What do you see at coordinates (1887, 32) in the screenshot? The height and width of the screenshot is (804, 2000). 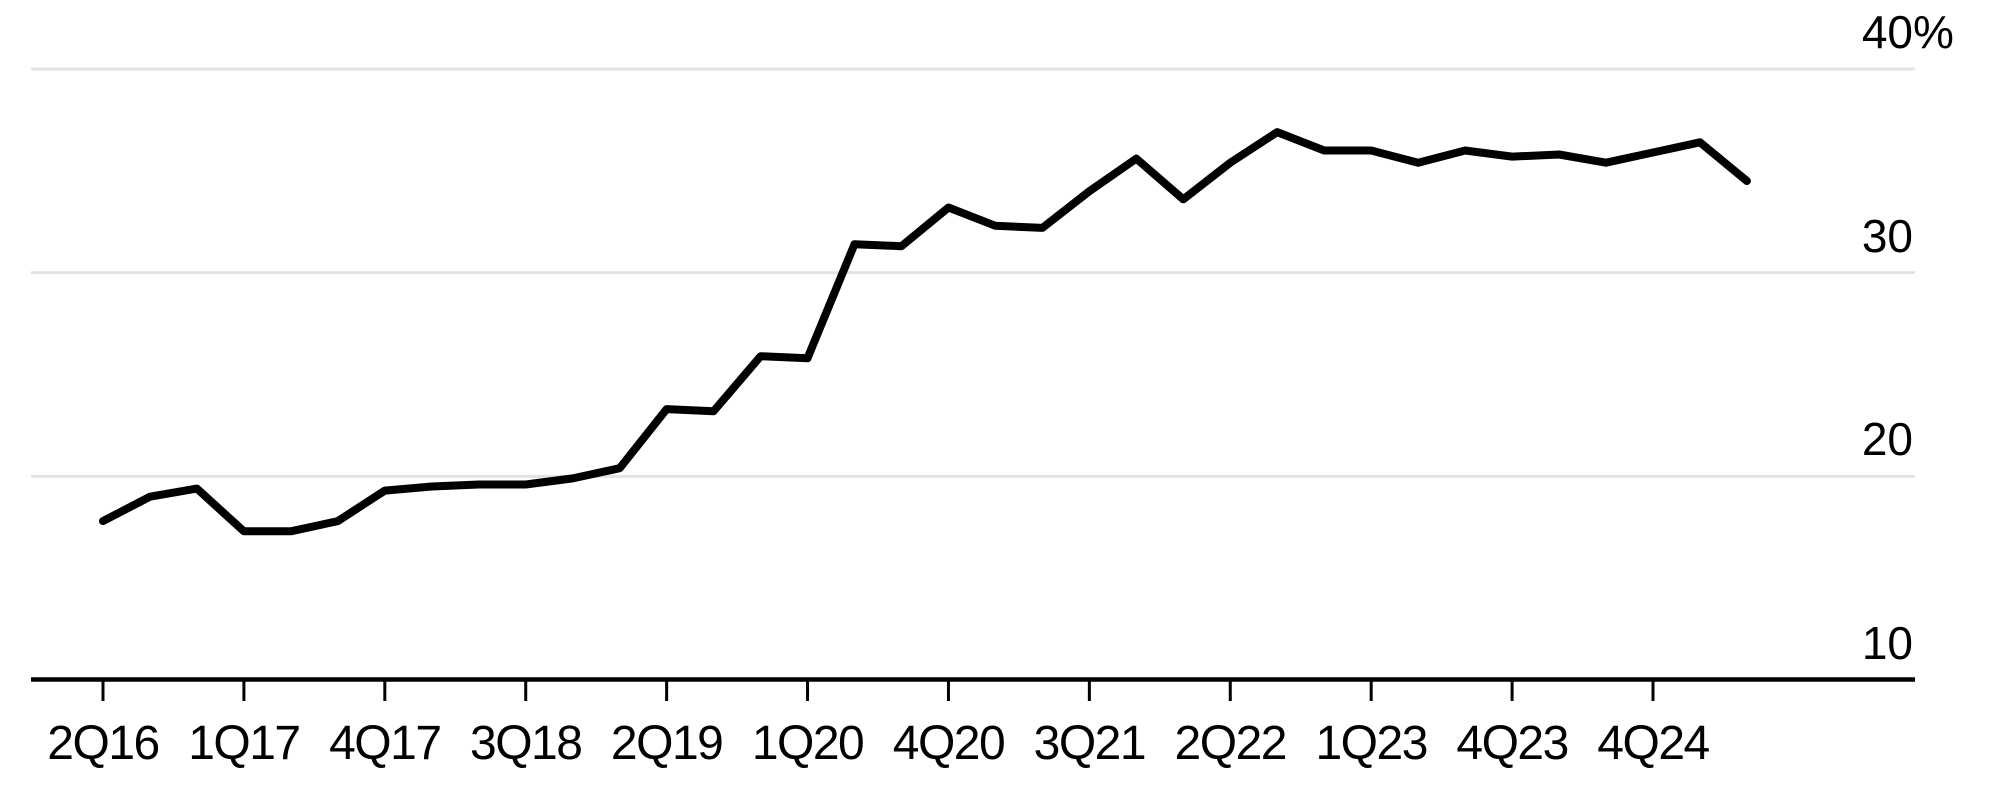 I see `y-label-value: 40` at bounding box center [1887, 32].